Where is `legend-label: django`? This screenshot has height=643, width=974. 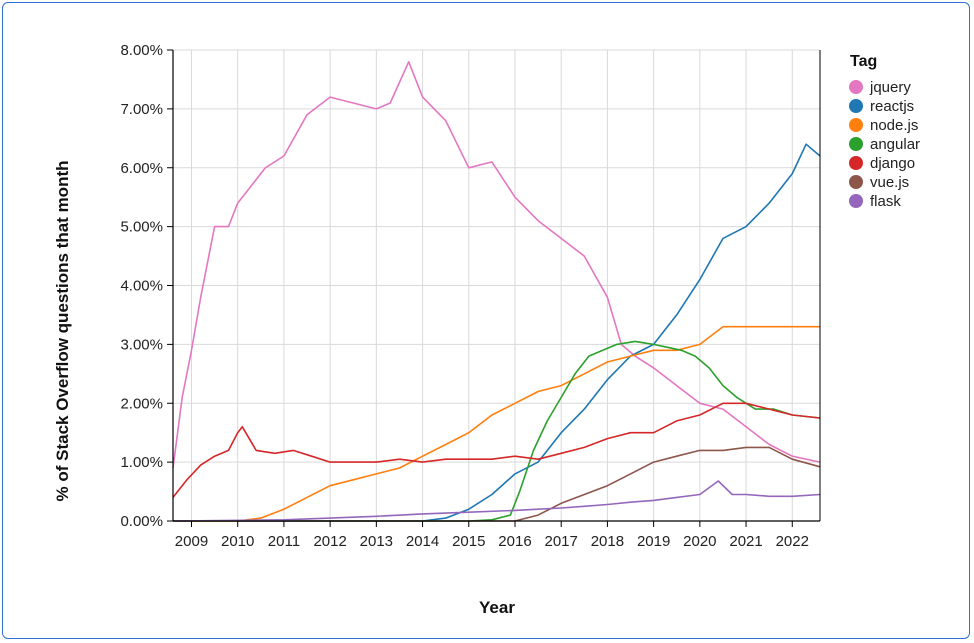 legend-label: django is located at coordinates (892, 163).